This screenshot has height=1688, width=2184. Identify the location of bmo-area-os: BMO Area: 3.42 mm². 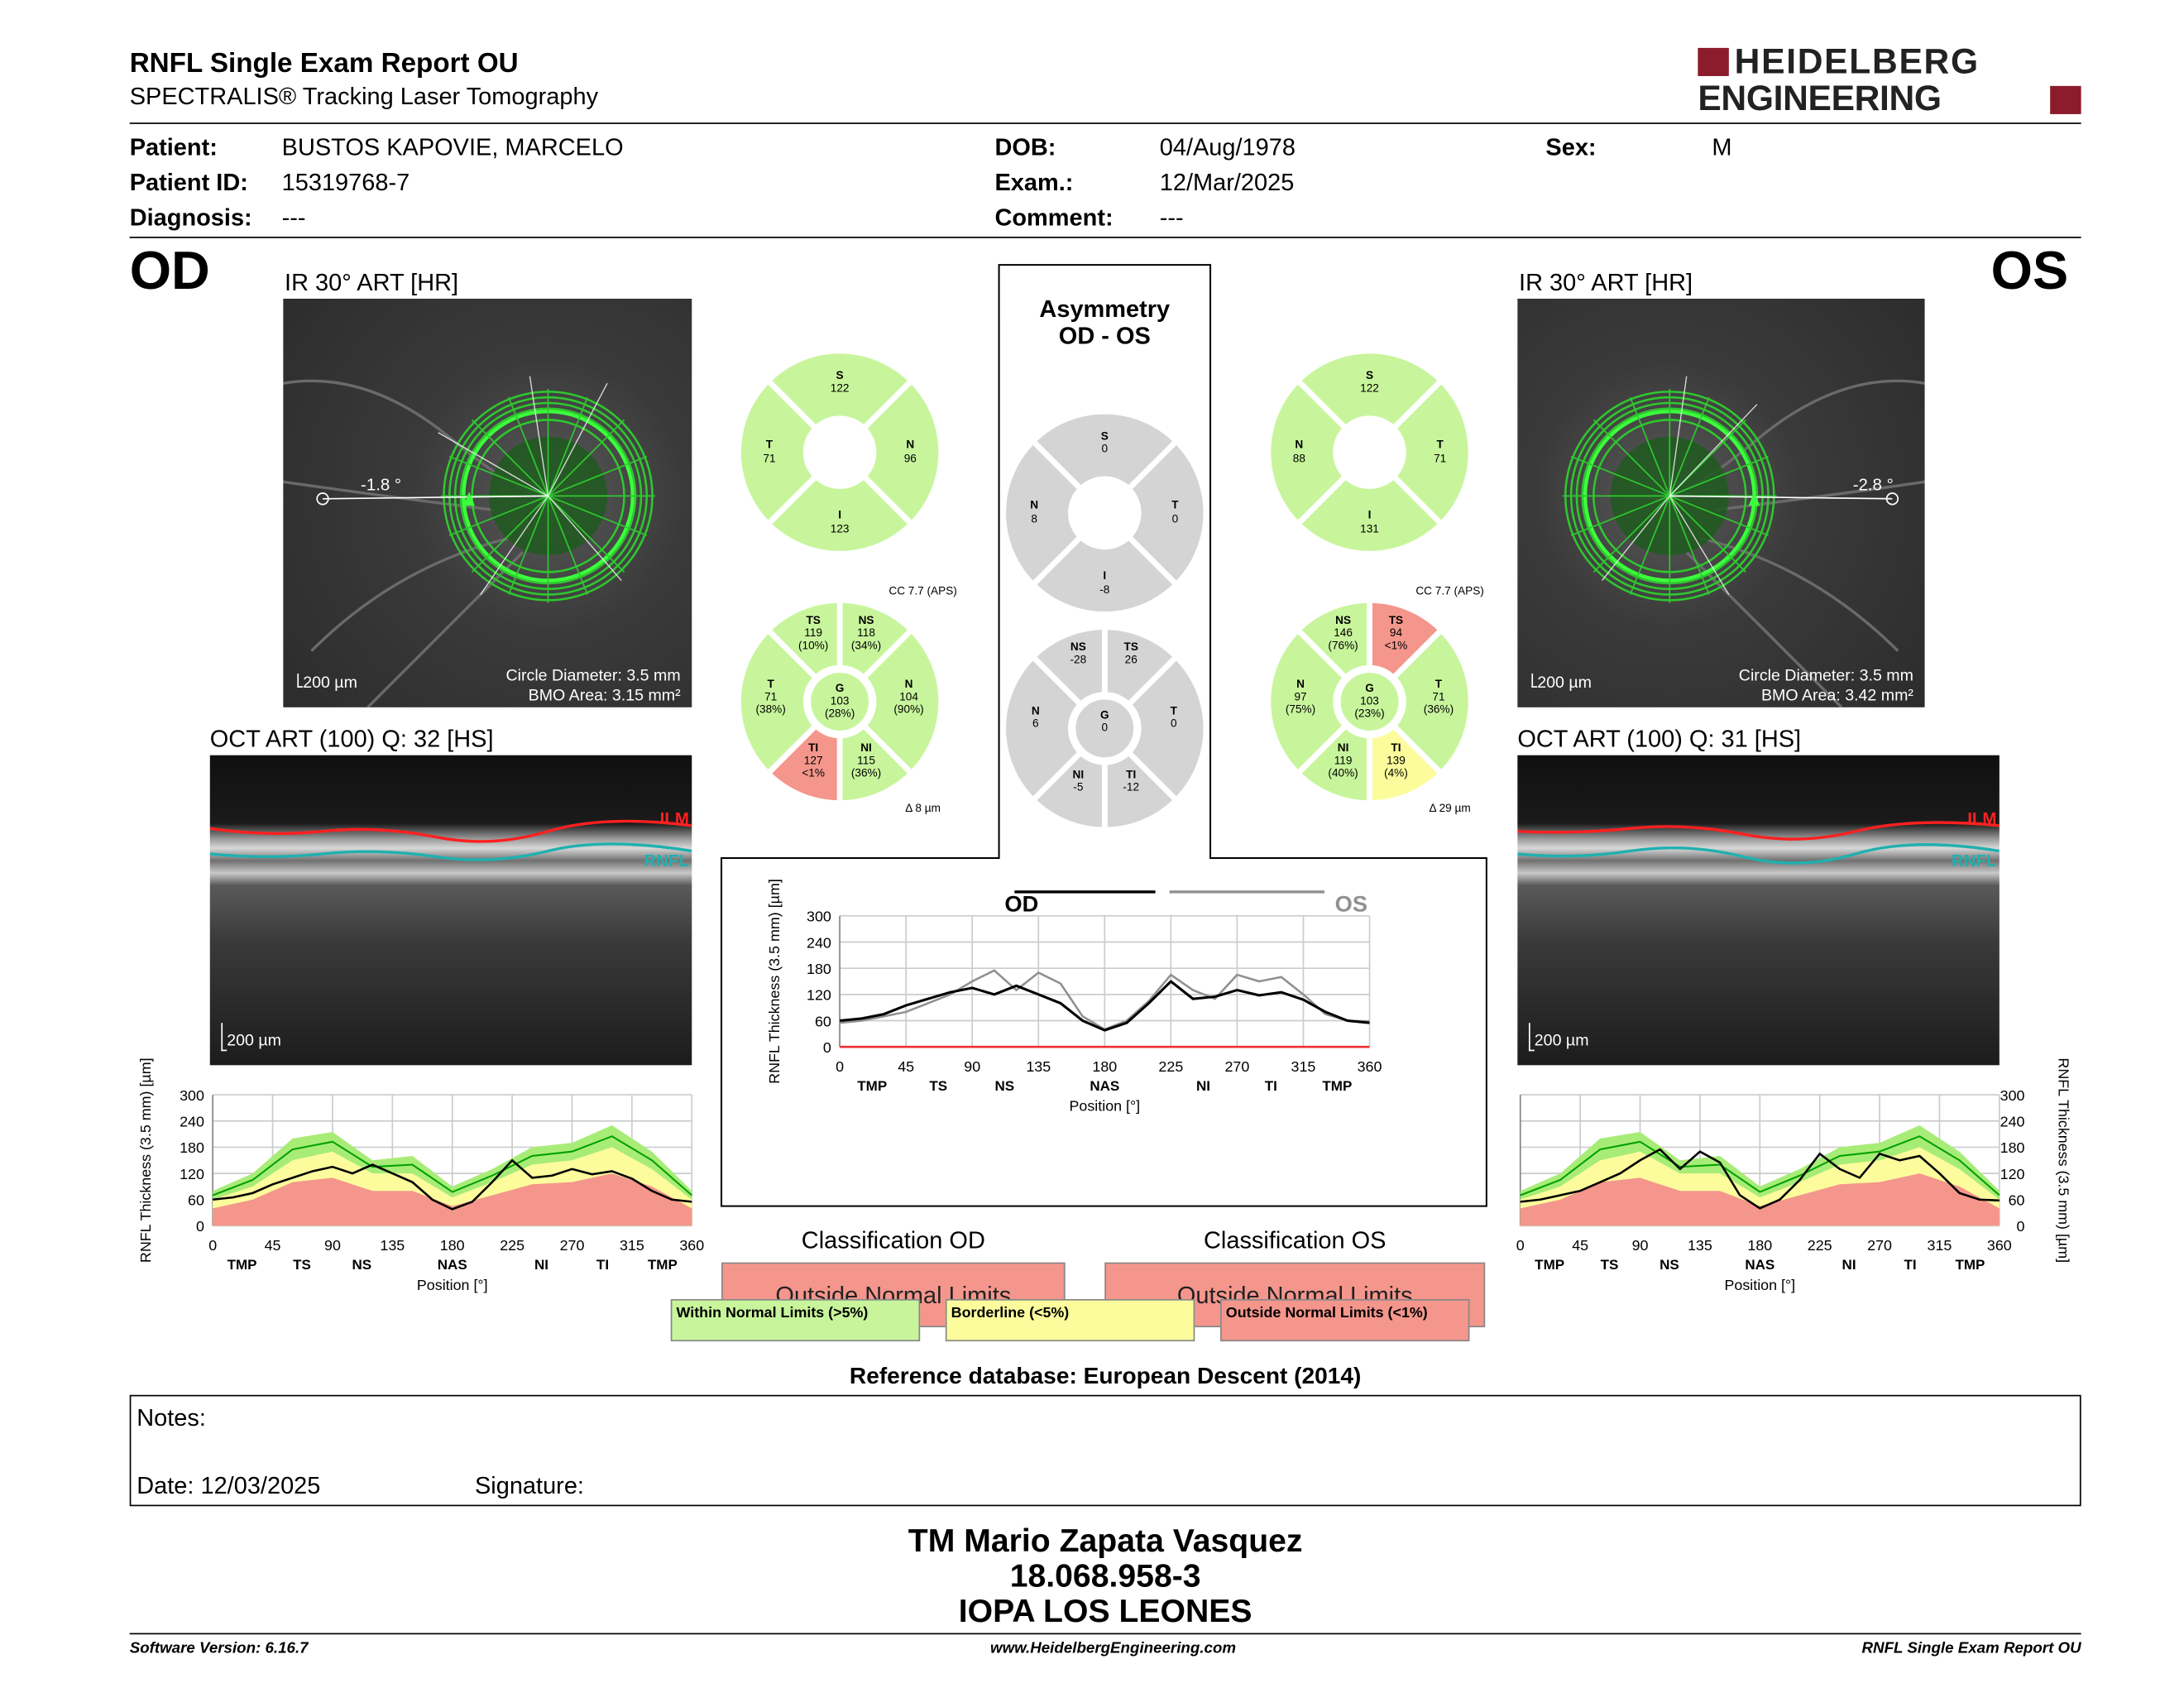
(1836, 696).